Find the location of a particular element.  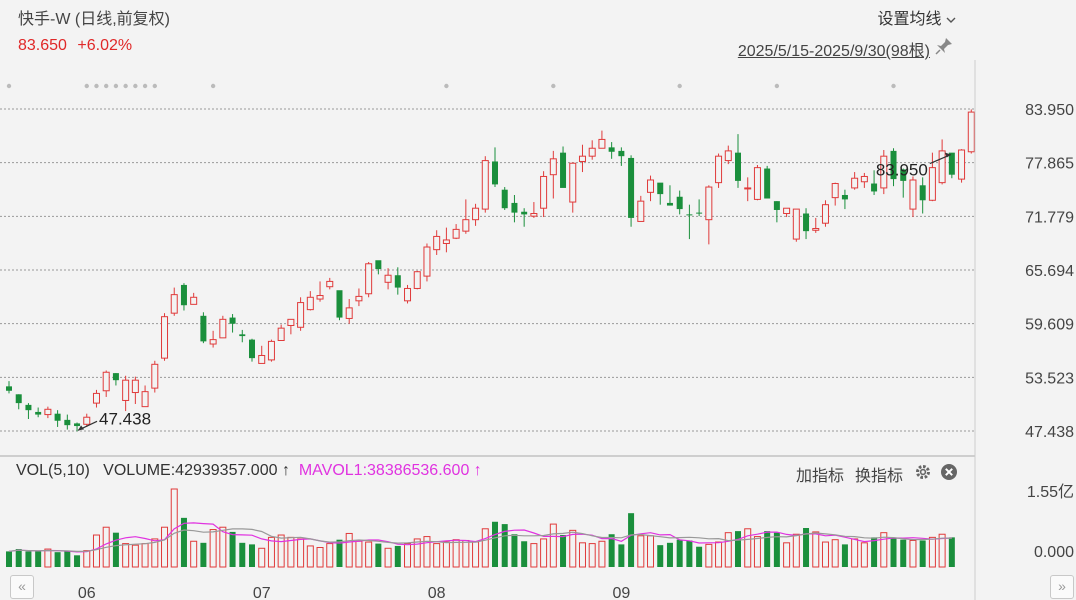

arrow-up-icon: ↑ is located at coordinates (477, 470).